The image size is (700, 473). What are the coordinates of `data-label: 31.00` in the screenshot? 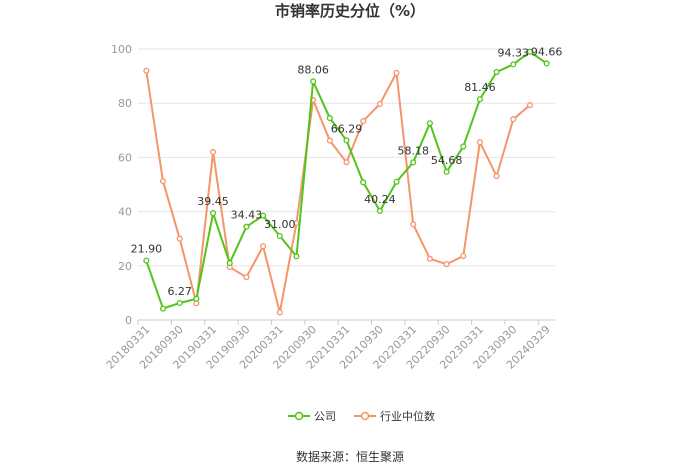 It's located at (280, 224).